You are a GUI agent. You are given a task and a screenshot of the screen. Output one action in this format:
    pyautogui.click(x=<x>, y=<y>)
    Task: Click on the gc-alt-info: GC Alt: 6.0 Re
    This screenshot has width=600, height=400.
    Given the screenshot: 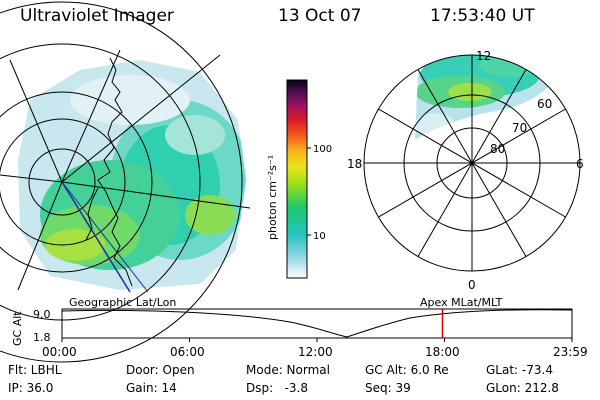 What is the action you would take?
    pyautogui.click(x=407, y=370)
    